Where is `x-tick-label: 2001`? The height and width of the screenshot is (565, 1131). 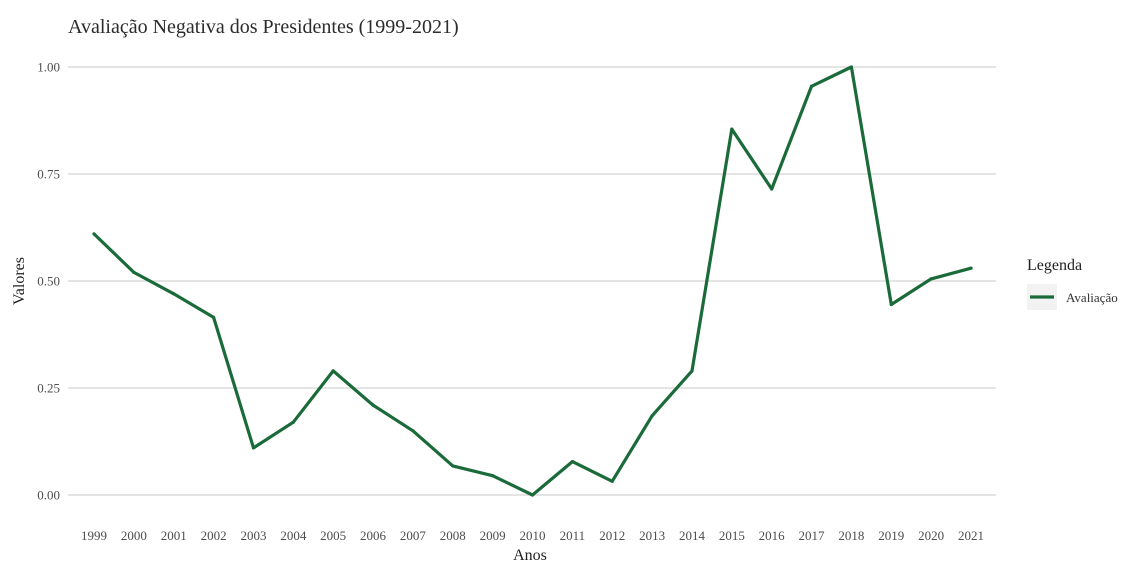 x-tick-label: 2001 is located at coordinates (174, 535).